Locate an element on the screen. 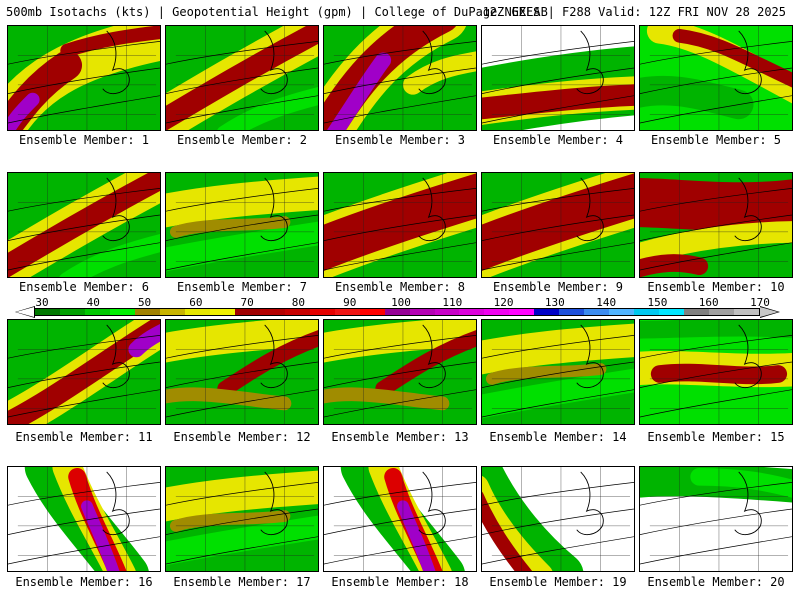 The height and width of the screenshot is (600, 800). ensemble-member-caption: Ensemble Member: 15 is located at coordinates (716, 437).